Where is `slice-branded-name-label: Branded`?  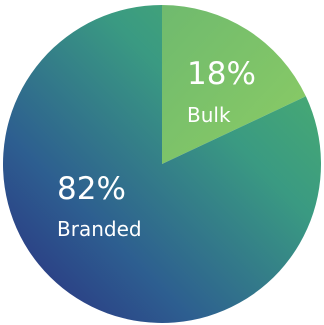 slice-branded-name-label: Branded is located at coordinates (99, 229).